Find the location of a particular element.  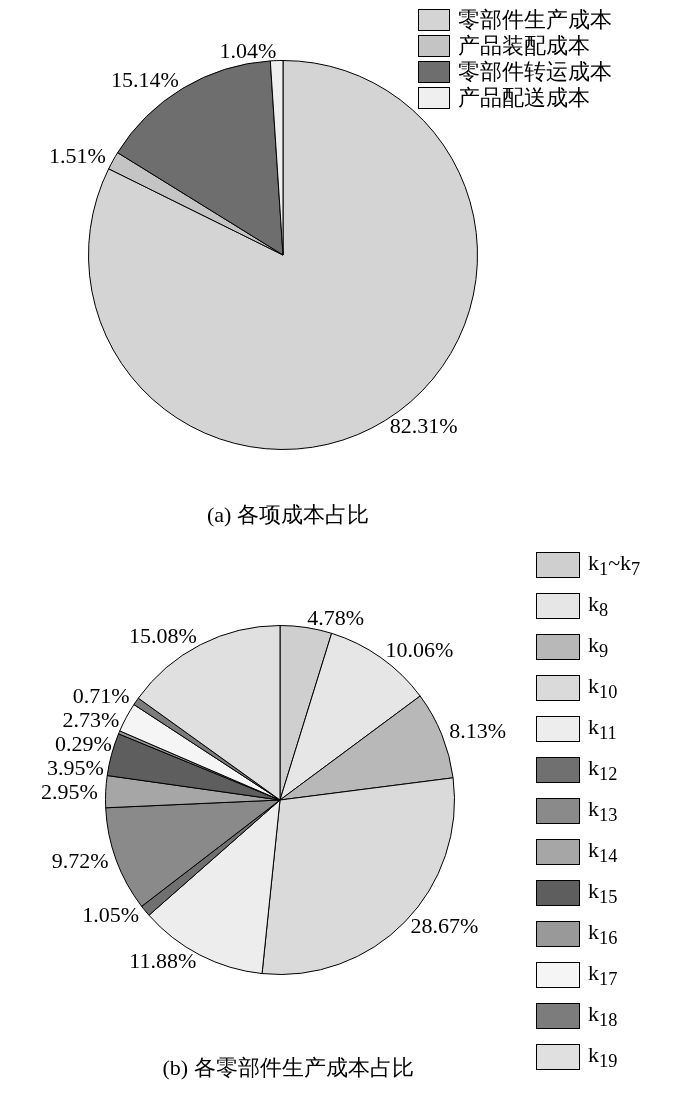

legend-label: k$_{12}$ is located at coordinates (603, 770).